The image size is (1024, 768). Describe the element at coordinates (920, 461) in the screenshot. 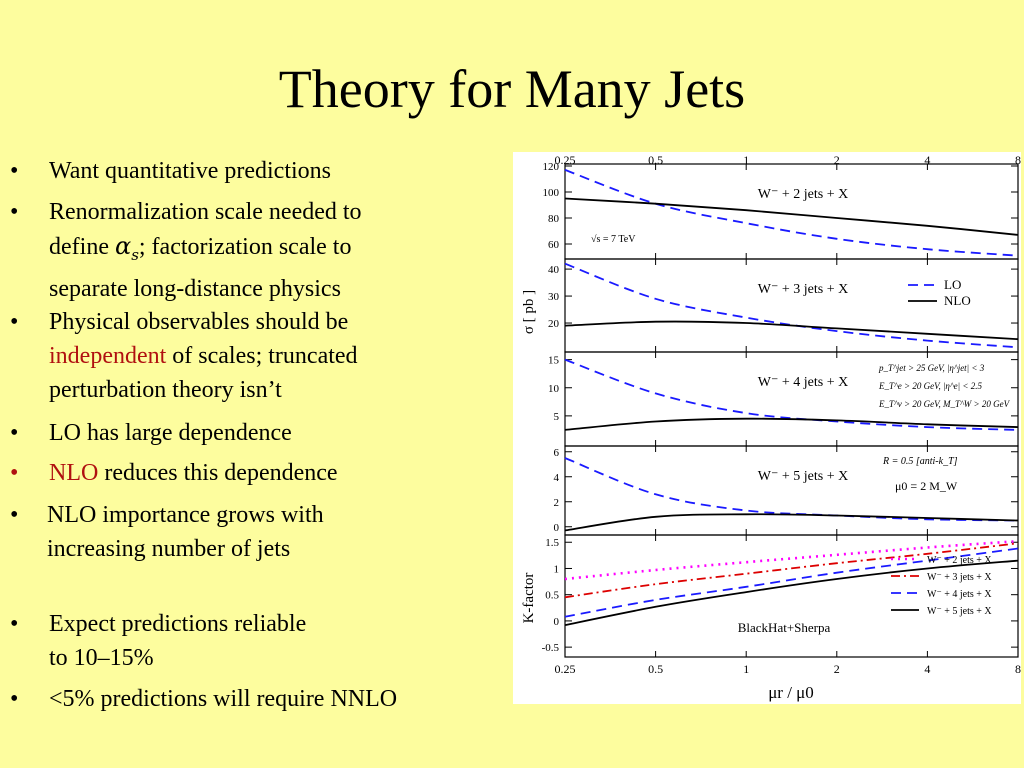

I see `jet-algorithm-note: R = 0.5 [anti-k_T]` at that location.